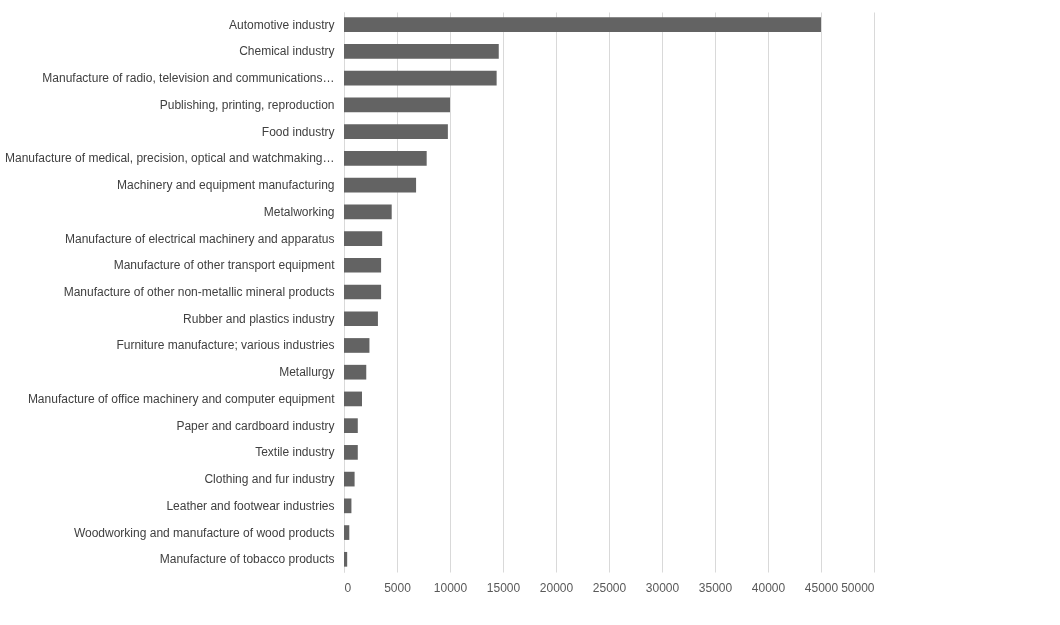  What do you see at coordinates (247, 104) in the screenshot?
I see `y-tick-label: Publishing, printing, reproduction` at bounding box center [247, 104].